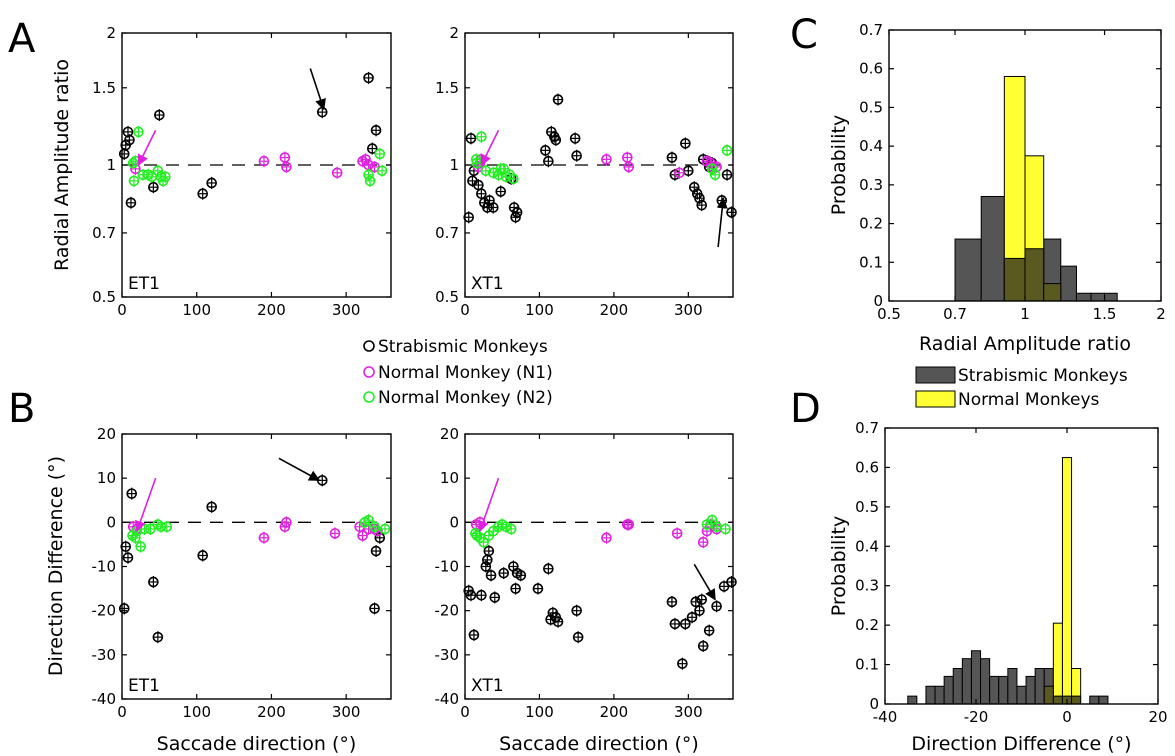  I want to click on y-axis-label: Probability, so click(839, 165).